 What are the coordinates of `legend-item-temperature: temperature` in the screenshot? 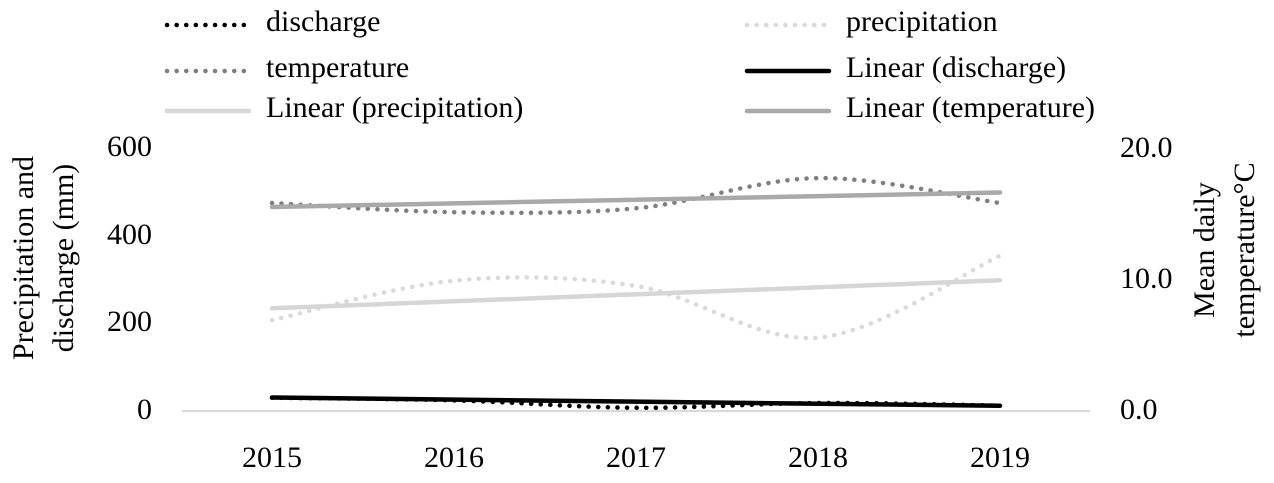 It's located at (286, 68).